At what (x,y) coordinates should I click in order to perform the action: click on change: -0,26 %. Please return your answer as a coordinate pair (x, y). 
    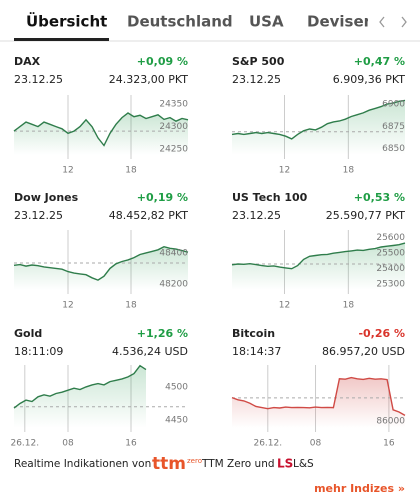
    Looking at the image, I should click on (381, 333).